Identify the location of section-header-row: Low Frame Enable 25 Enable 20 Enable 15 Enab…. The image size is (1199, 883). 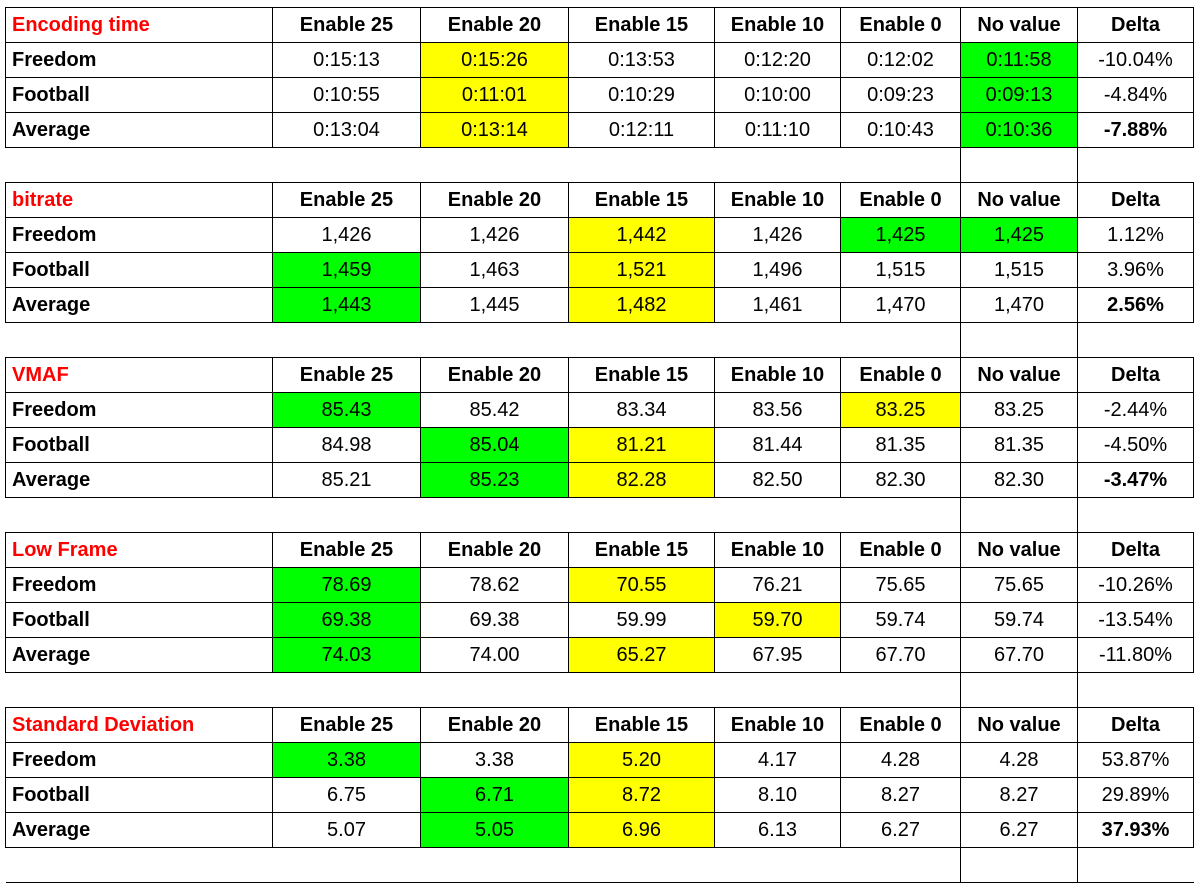
(599, 550).